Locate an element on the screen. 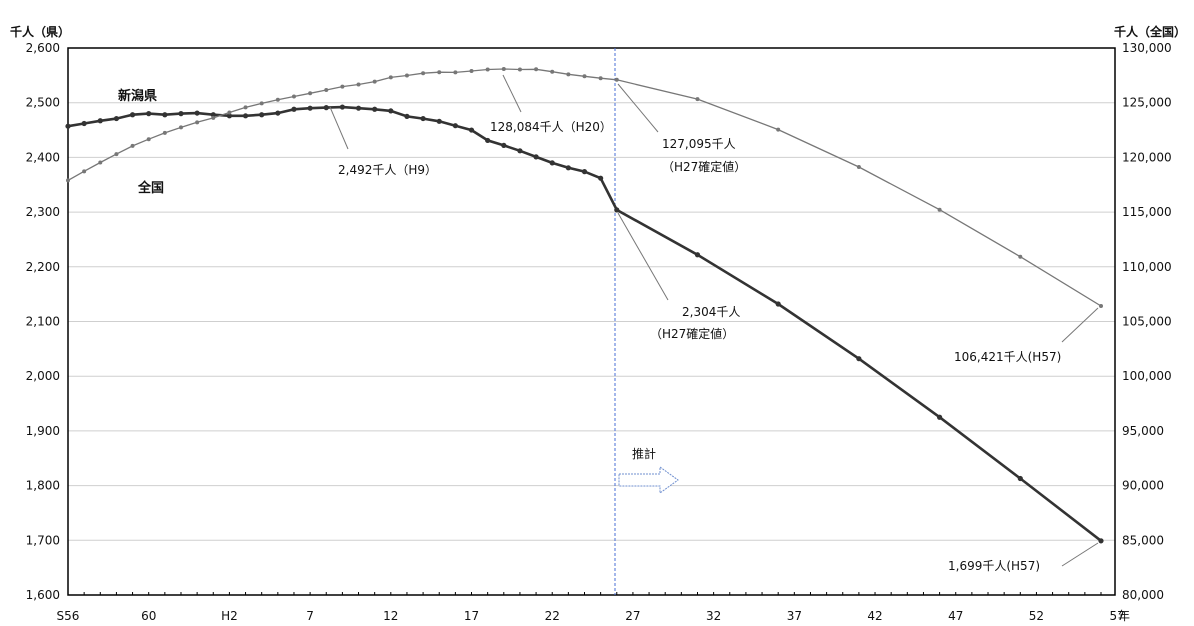 The width and height of the screenshot is (1194, 626). right-tick-label: 95,000 is located at coordinates (1143, 431).